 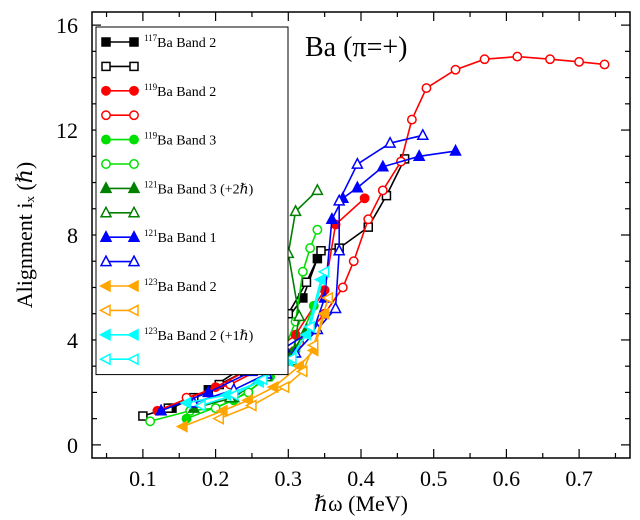 What do you see at coordinates (143, 478) in the screenshot?
I see `x-tick-label: 0.1` at bounding box center [143, 478].